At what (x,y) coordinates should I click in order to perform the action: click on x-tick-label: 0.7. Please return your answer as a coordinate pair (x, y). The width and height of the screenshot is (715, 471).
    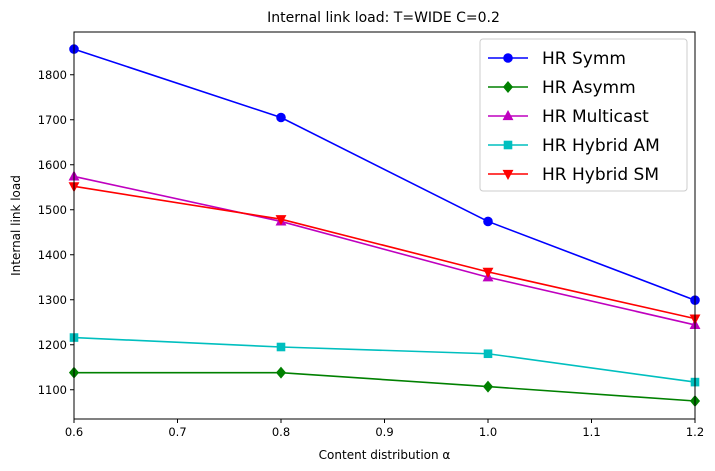
    Looking at the image, I should click on (177, 432).